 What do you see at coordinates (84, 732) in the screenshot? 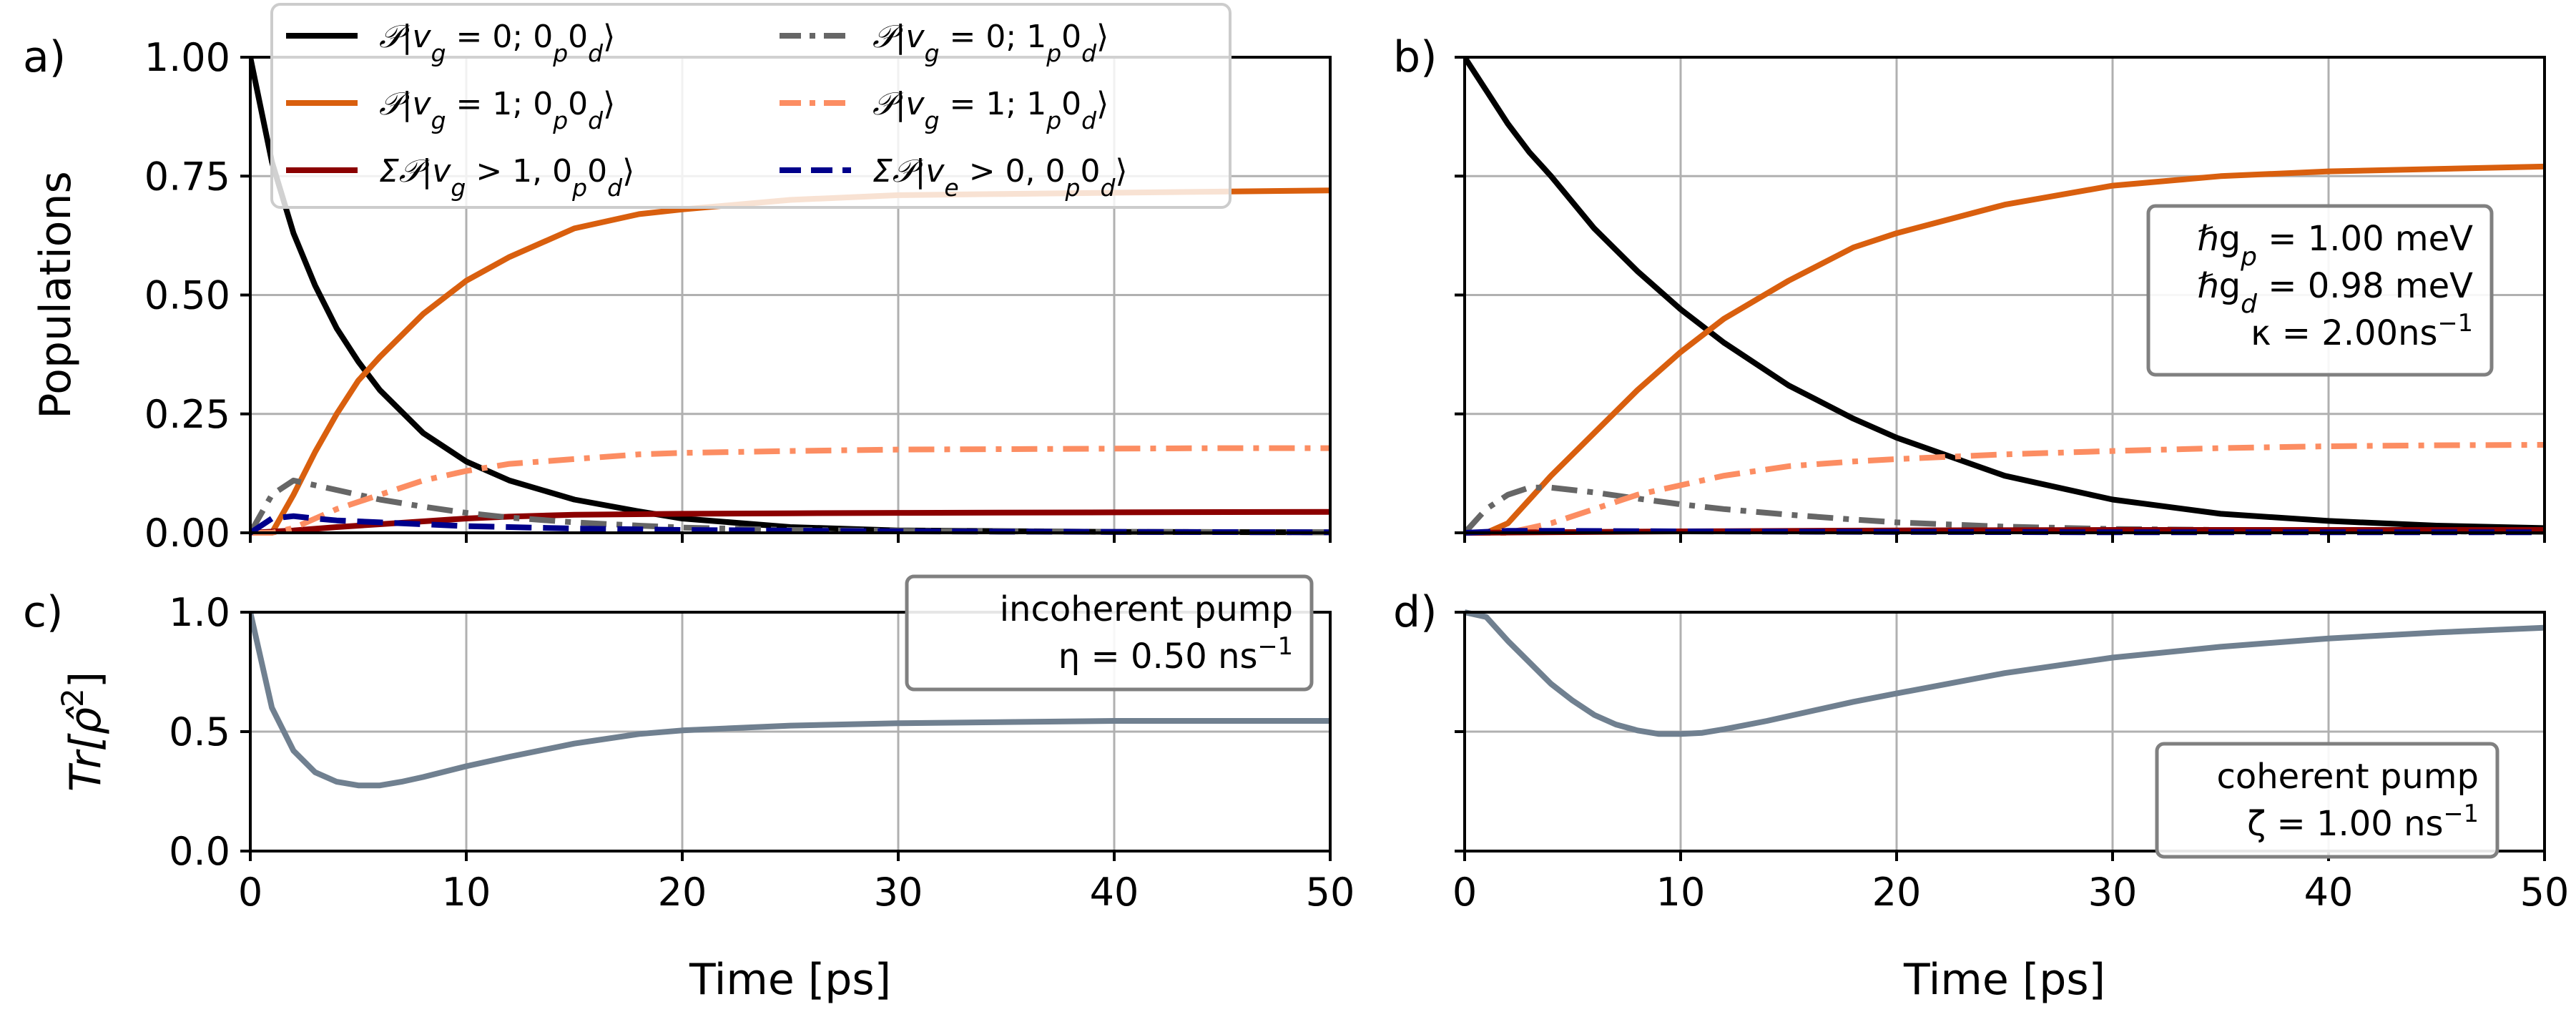
I see `y-axis-label: Tr[ρ̂2]` at bounding box center [84, 732].